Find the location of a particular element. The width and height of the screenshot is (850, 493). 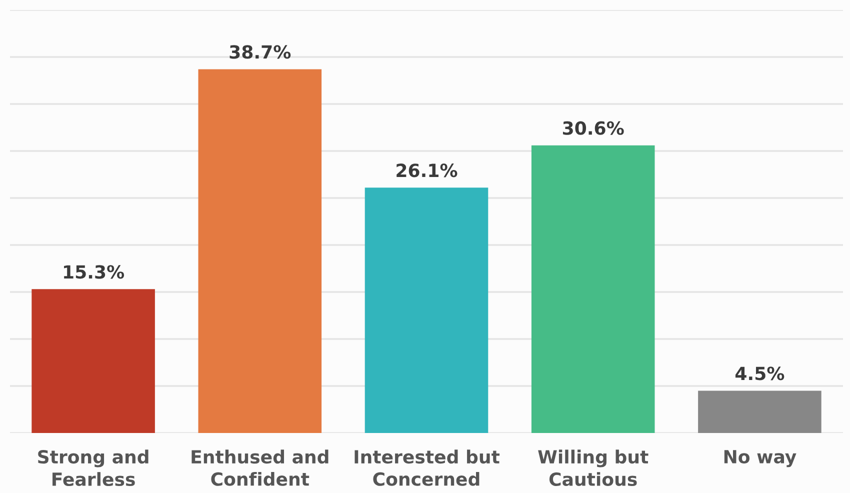

x-tick-label: No way is located at coordinates (760, 459).